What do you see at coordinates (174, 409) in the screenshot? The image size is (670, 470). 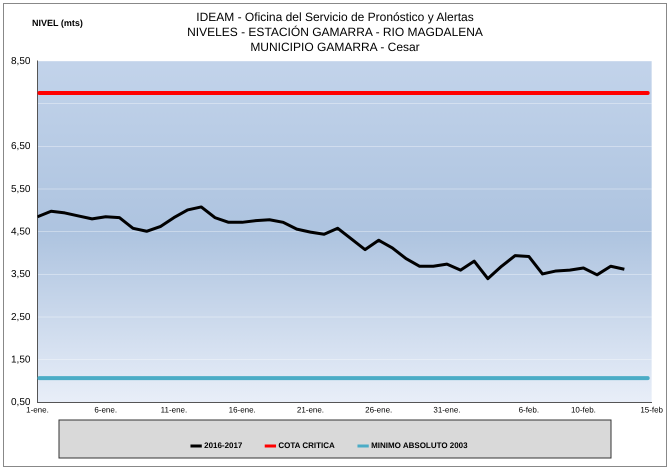 I see `x-tick-label: 11-ene.` at bounding box center [174, 409].